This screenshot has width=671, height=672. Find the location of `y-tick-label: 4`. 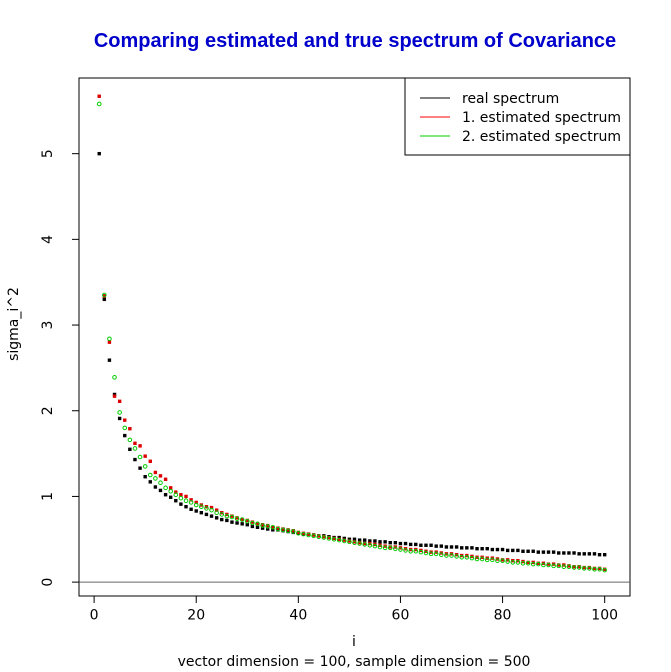

y-tick-label: 4 is located at coordinates (48, 239).